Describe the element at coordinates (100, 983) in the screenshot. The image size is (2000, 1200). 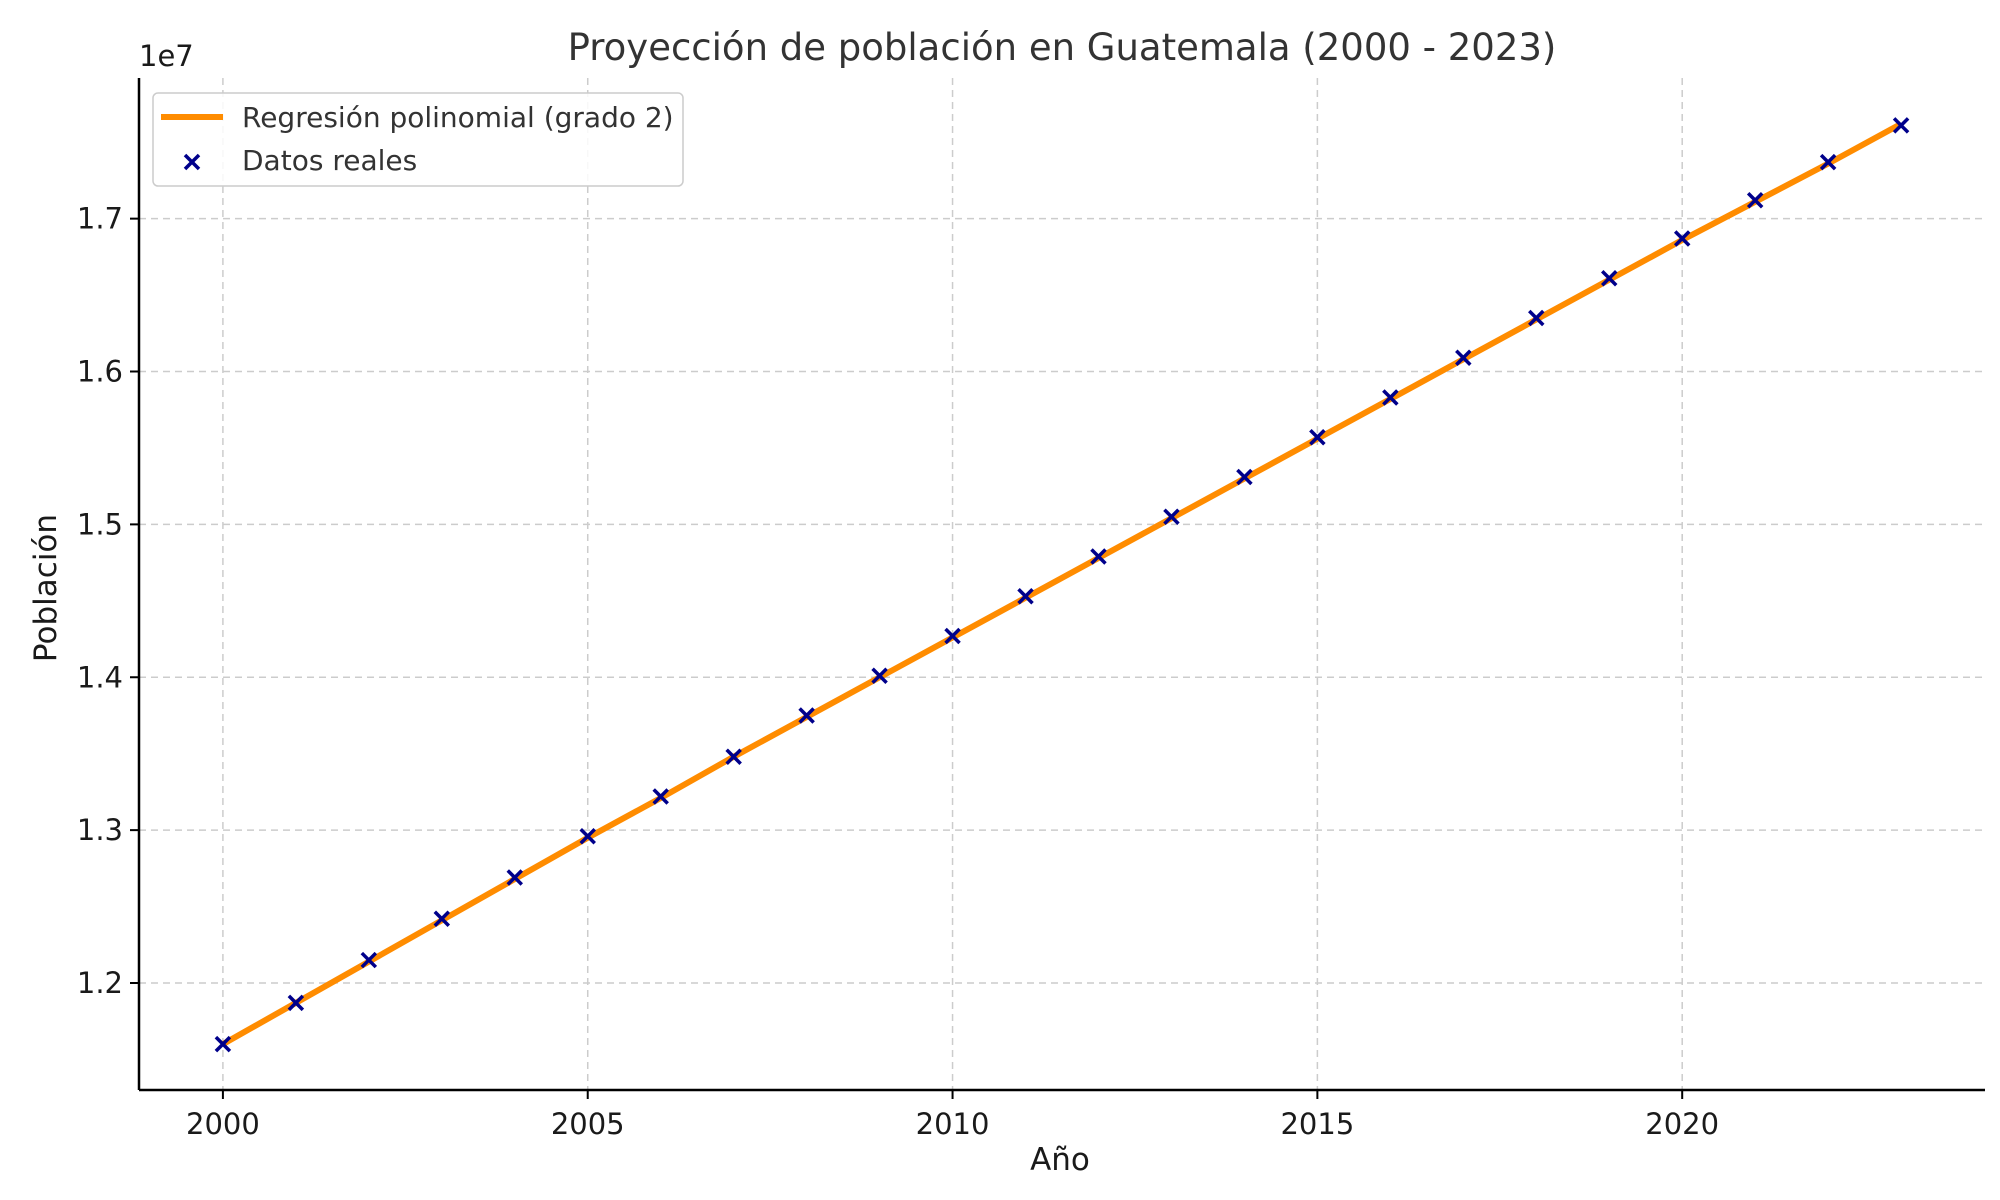
I see `y-tick-label: 1.2` at that location.